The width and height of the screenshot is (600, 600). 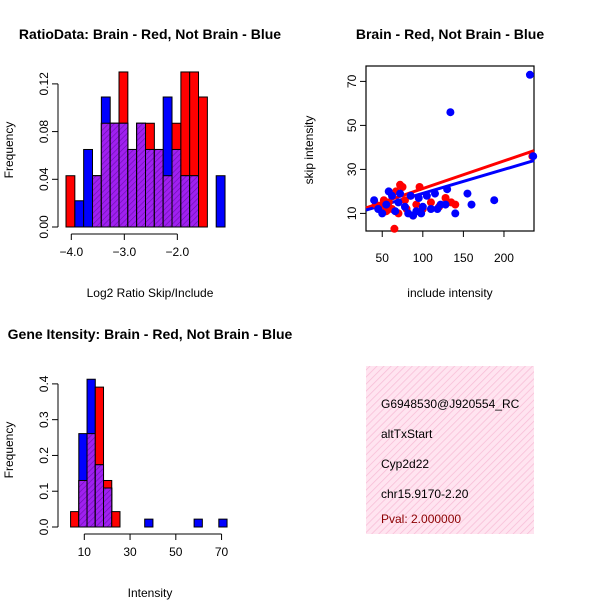 What do you see at coordinates (449, 293) in the screenshot?
I see `scatter-xlabel: include intensity` at bounding box center [449, 293].